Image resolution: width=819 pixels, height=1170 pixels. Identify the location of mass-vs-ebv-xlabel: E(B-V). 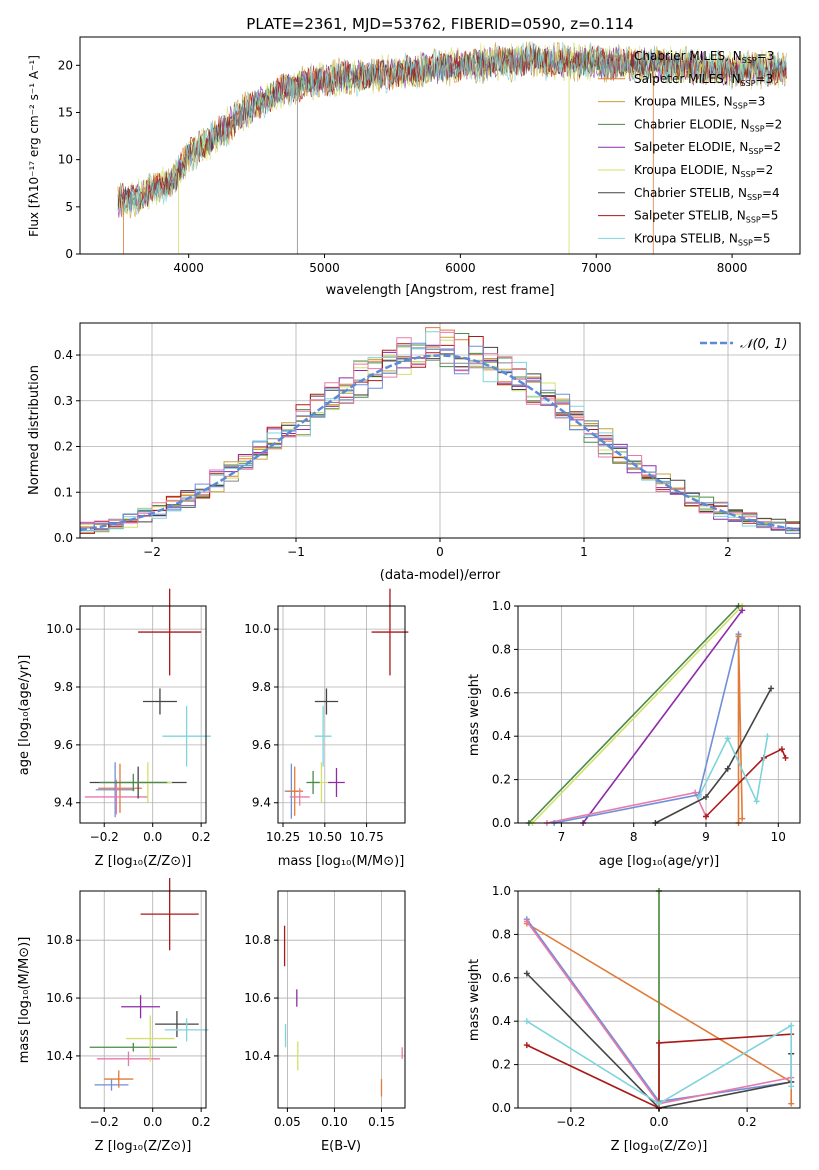
(341, 1146).